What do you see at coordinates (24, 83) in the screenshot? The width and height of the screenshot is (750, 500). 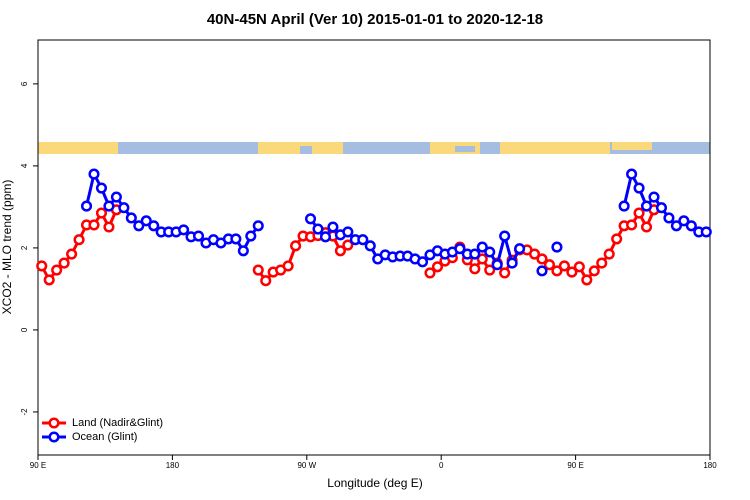 I see `y-tick-label: 6` at bounding box center [24, 83].